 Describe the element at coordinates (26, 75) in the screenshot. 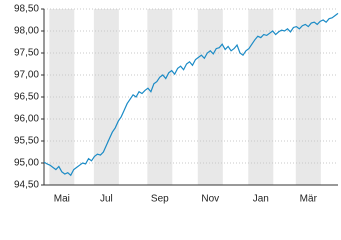

I see `y-tick-label: 97,00` at that location.